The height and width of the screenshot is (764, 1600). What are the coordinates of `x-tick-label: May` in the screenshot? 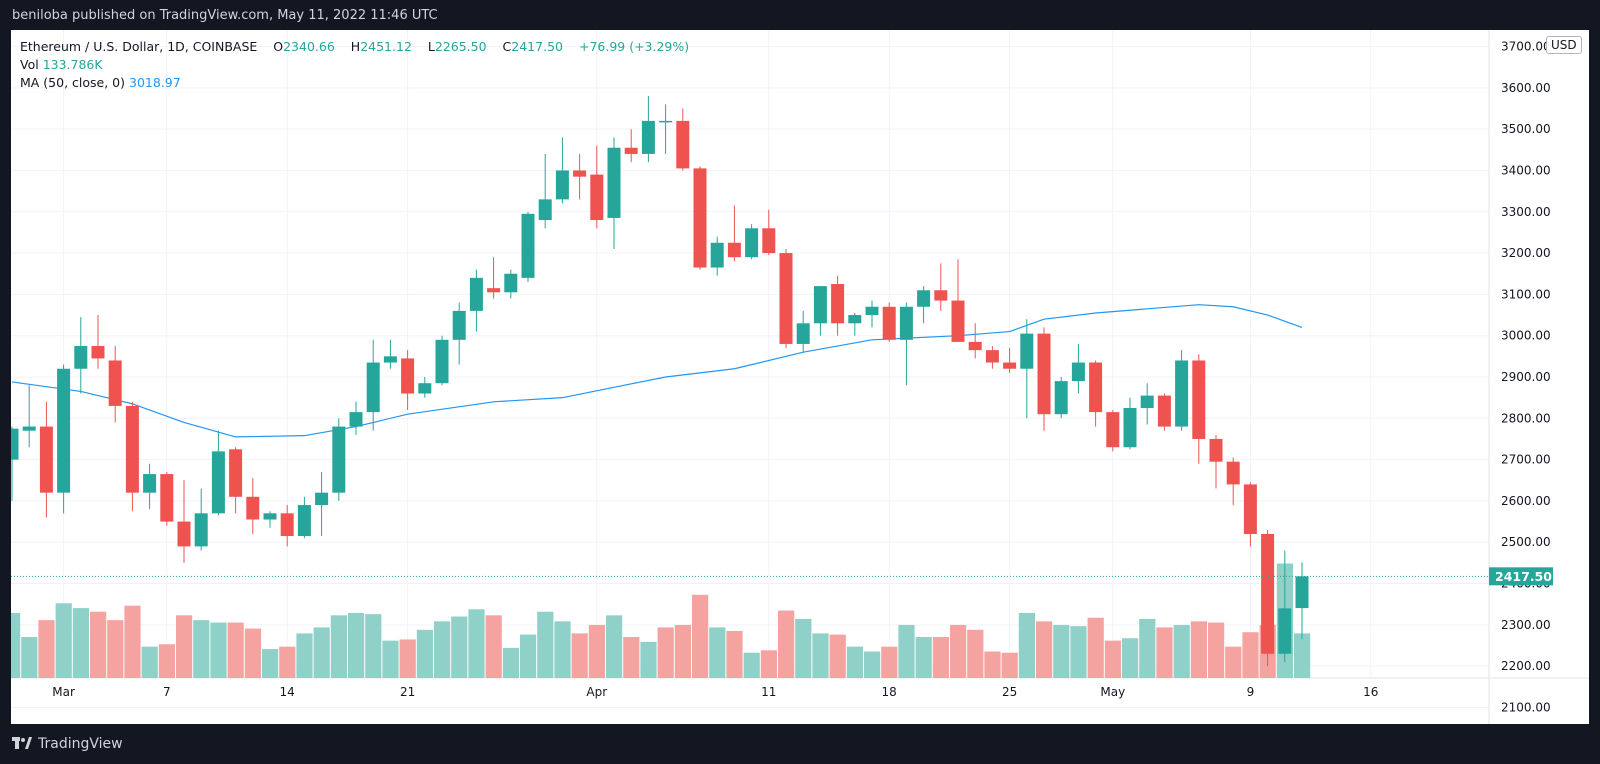 It's located at (1112, 692).